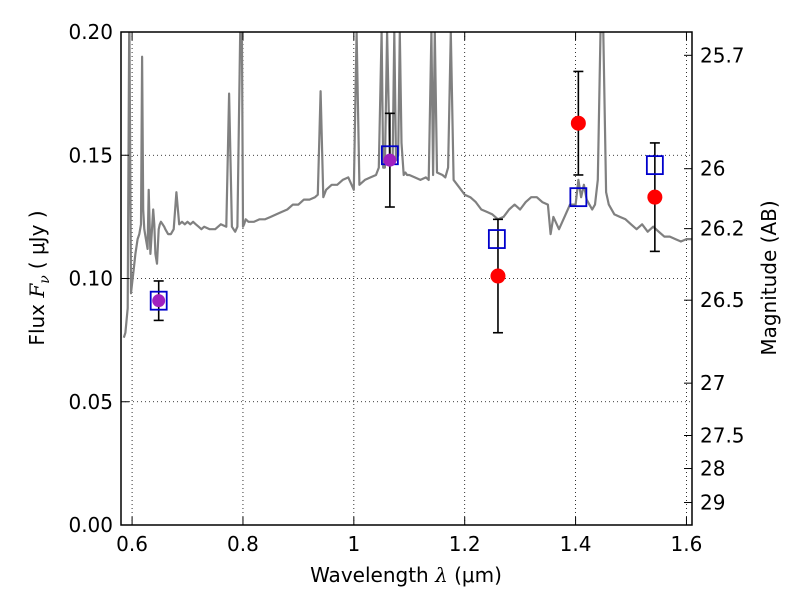 The image size is (800, 600). Describe the element at coordinates (90, 402) in the screenshot. I see `y-tick-label: 0.05` at that location.